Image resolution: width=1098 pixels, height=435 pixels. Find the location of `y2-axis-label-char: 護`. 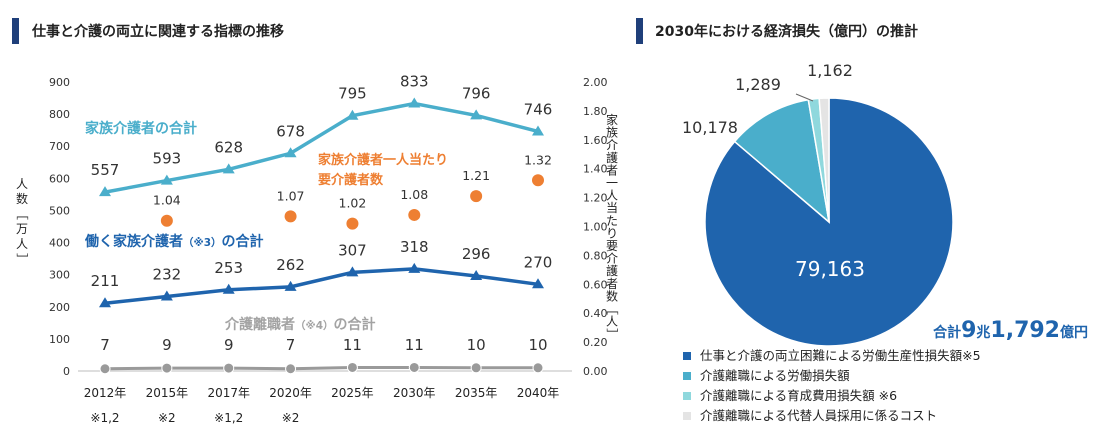

y2-axis-label-char: 護 is located at coordinates (612, 157).